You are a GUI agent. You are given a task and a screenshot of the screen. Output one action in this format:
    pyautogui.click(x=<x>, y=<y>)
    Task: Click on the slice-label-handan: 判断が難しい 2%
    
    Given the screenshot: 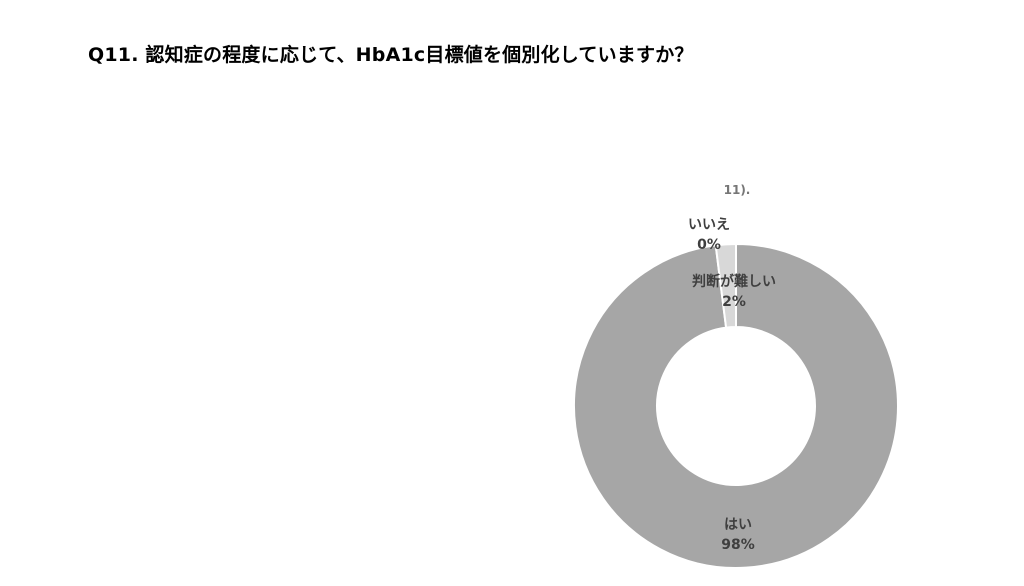 What is the action you would take?
    pyautogui.click(x=734, y=292)
    